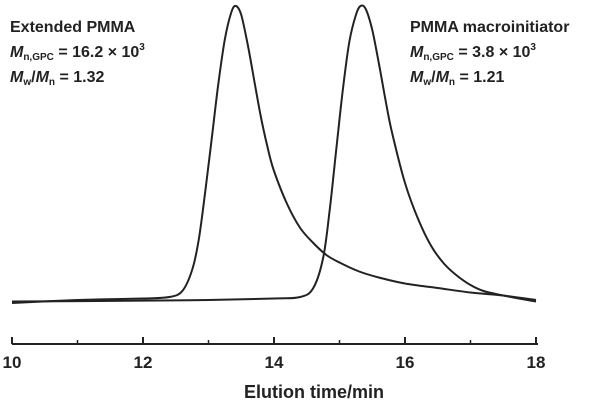 The width and height of the screenshot is (595, 405). I want to click on series-name-label: Extended PMMA, so click(73, 27).